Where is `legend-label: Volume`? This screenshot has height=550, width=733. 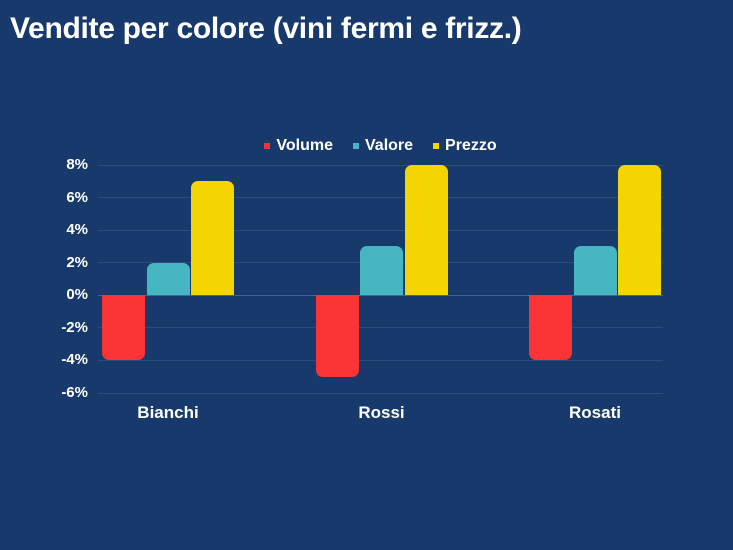
legend-label: Volume is located at coordinates (304, 145).